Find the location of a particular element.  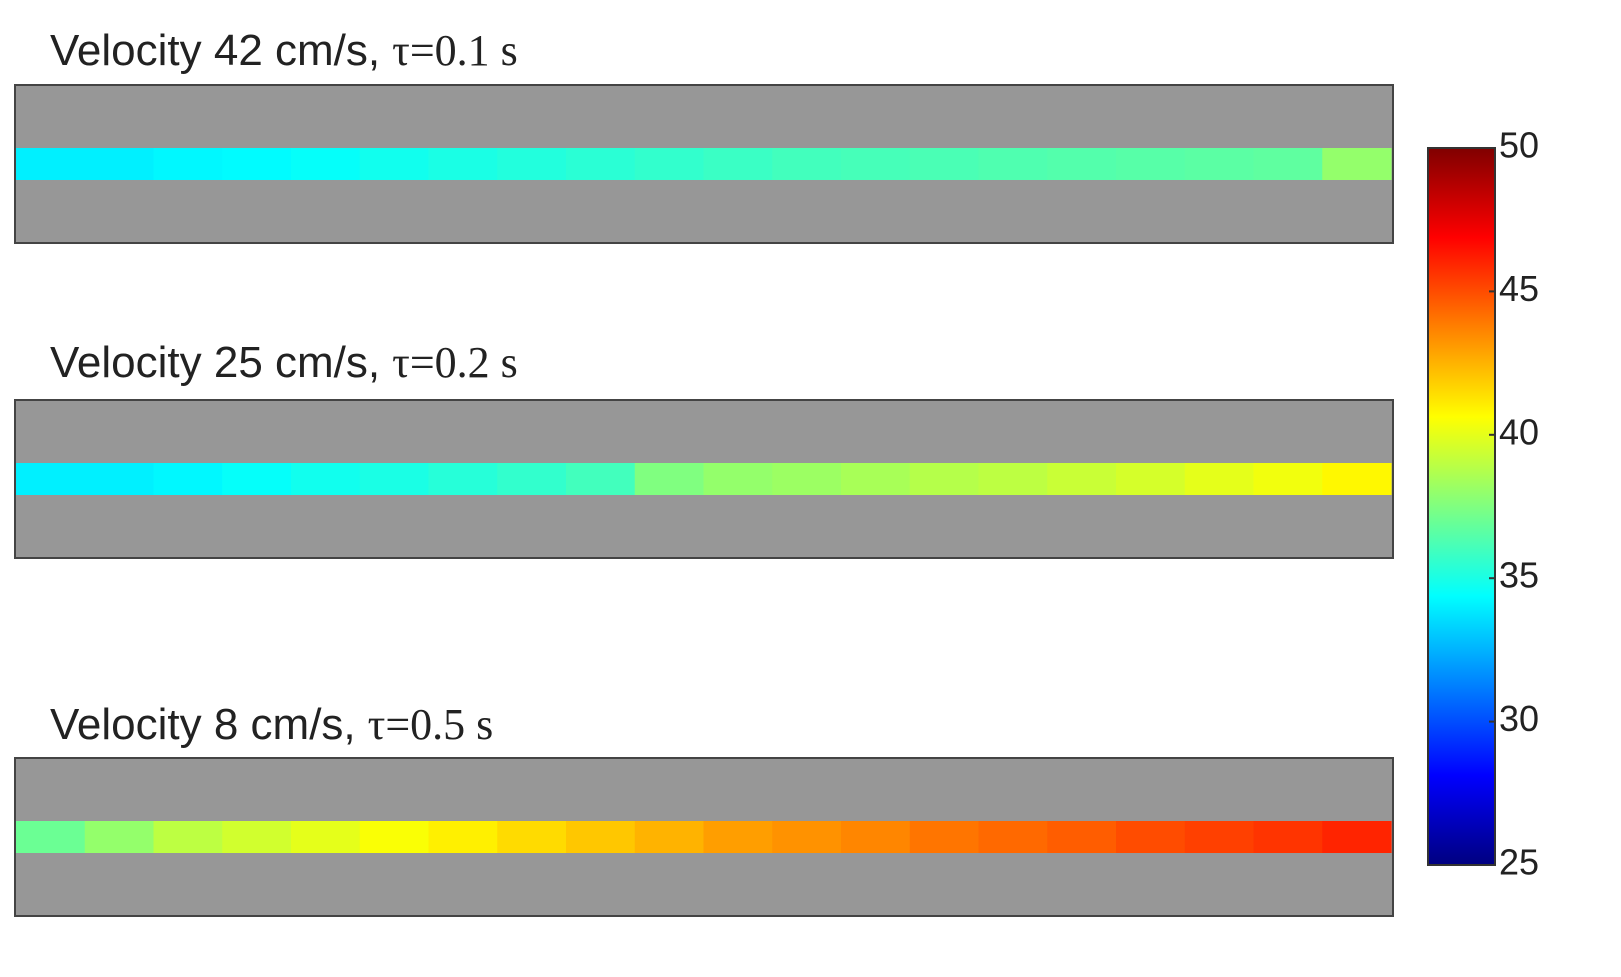

title-param: τ=0.1 s is located at coordinates (455, 50).